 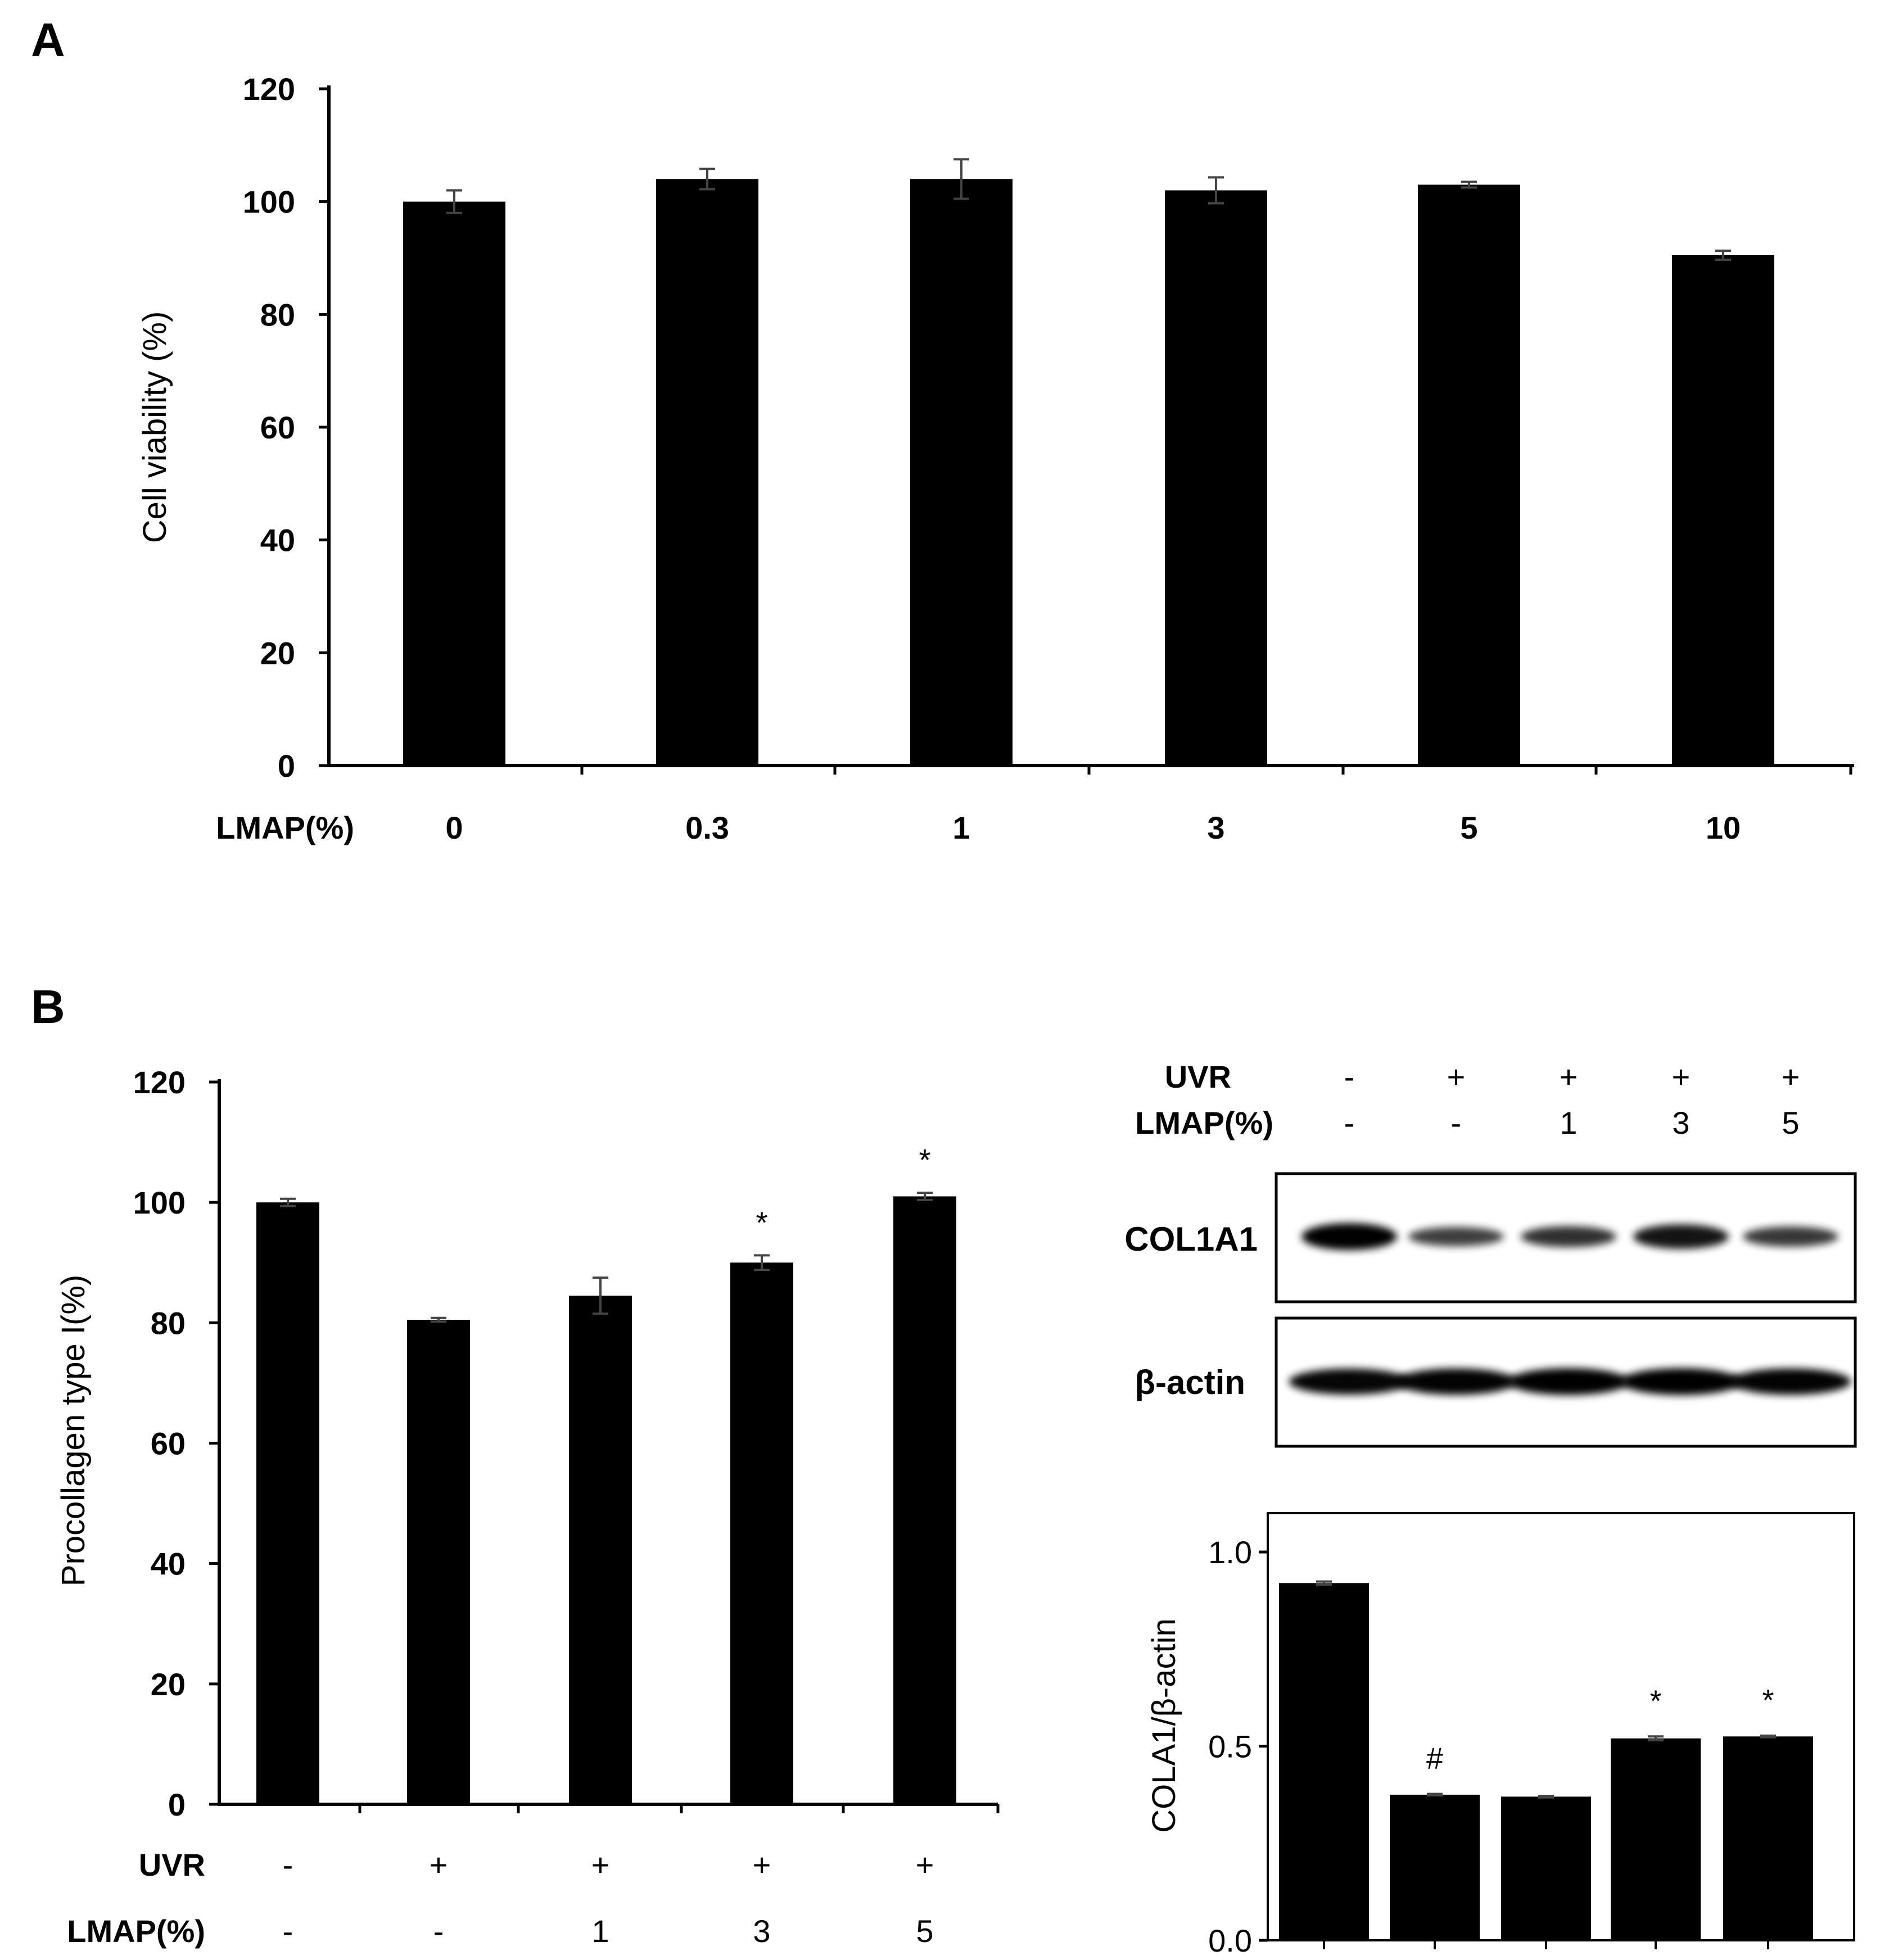 I want to click on blot-uvr-label-4: +, so click(x=1791, y=1076).